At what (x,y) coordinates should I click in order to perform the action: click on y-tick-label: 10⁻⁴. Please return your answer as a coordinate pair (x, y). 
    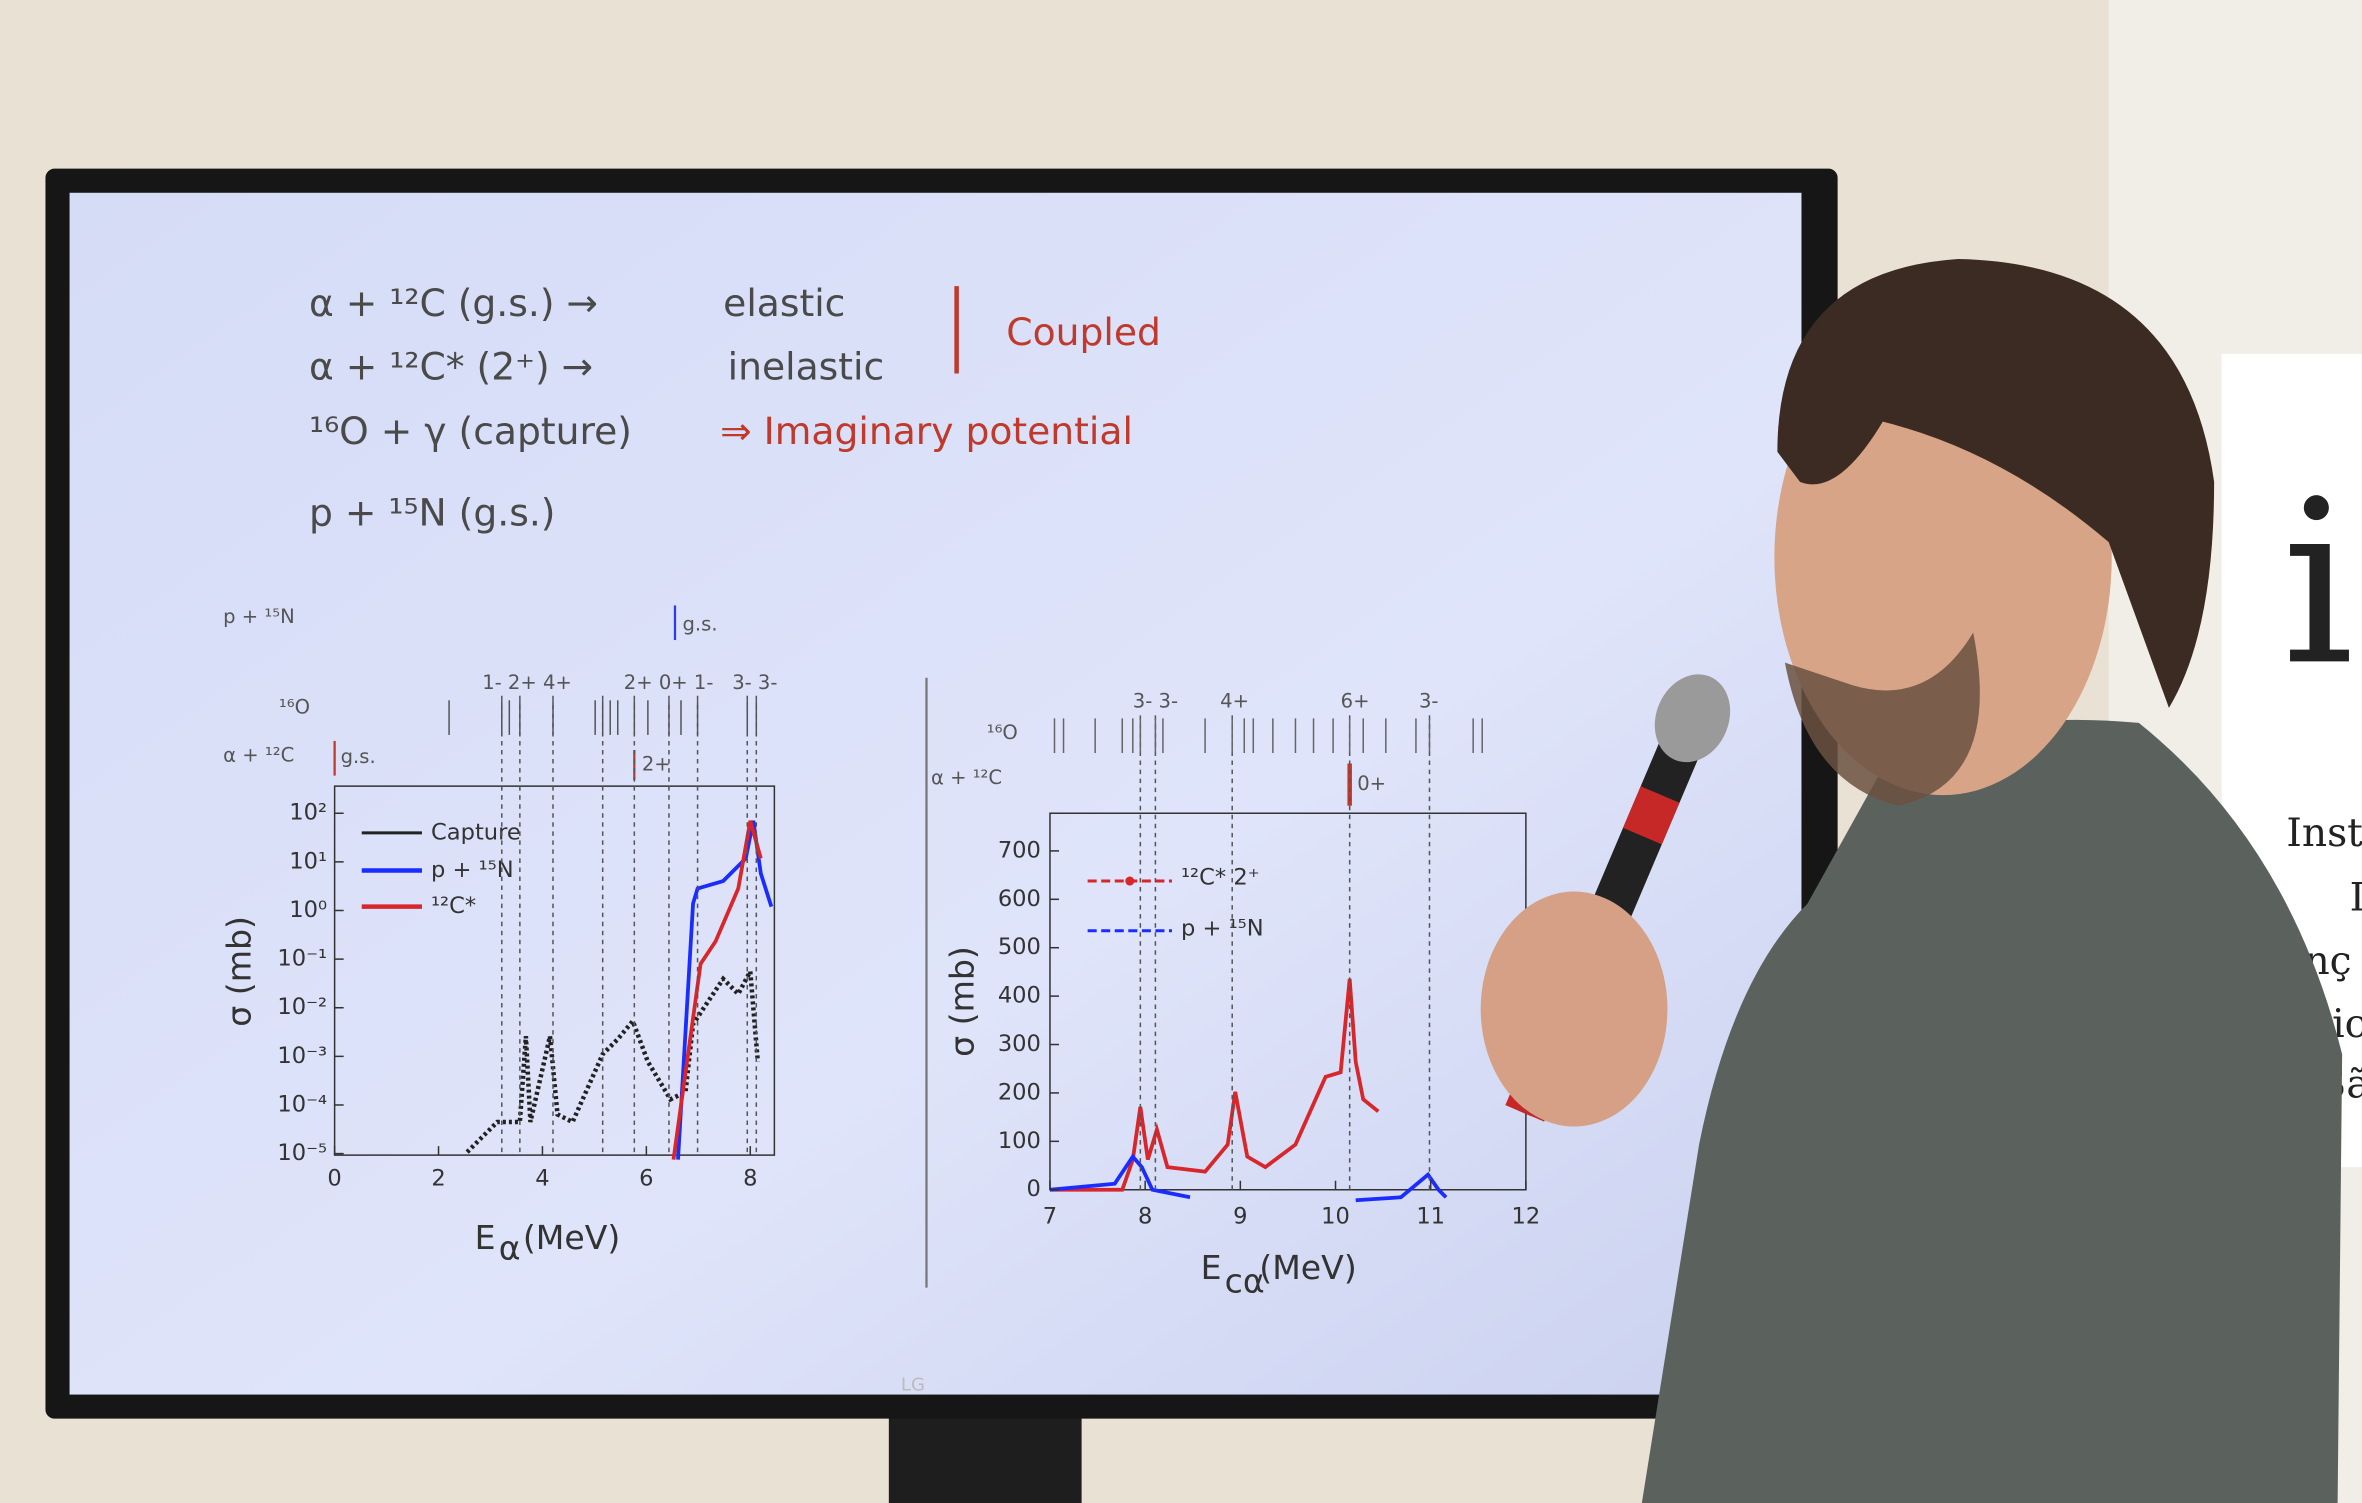
    Looking at the image, I should click on (302, 1104).